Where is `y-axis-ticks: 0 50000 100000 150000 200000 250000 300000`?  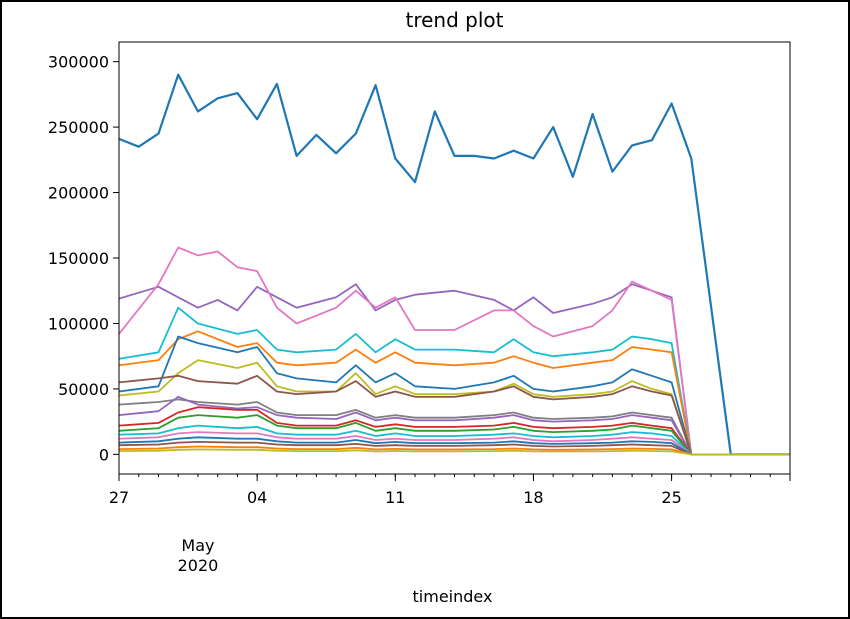 y-axis-ticks: 0 50000 100000 150000 200000 250000 300000 is located at coordinates (83, 258).